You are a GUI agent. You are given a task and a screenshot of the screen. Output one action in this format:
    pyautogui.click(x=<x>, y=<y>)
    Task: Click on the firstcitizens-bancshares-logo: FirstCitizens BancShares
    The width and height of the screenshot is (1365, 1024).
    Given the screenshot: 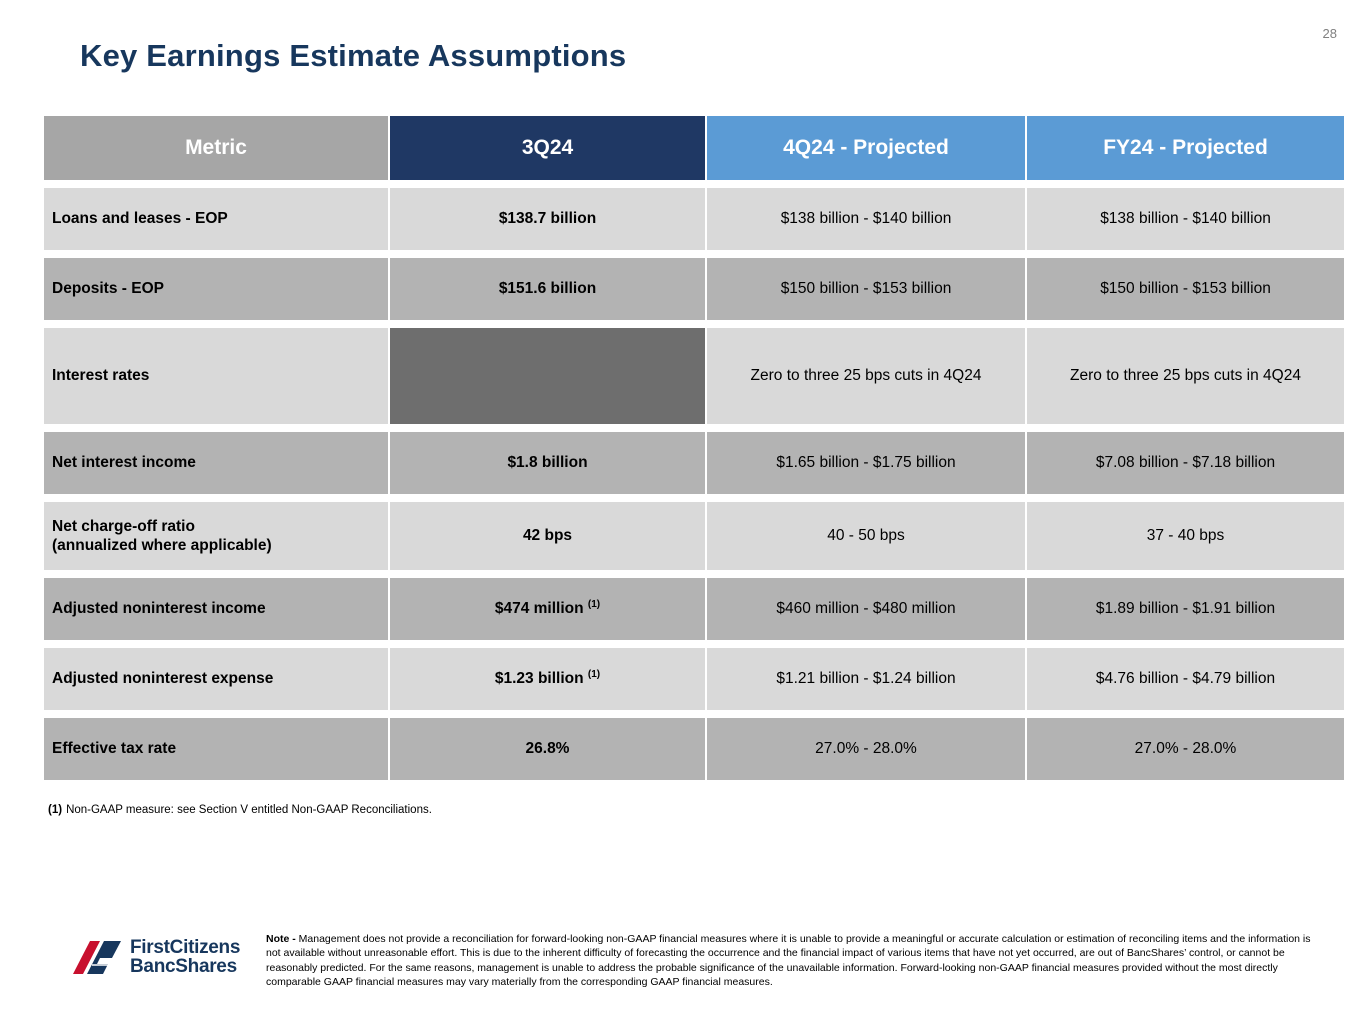 What is the action you would take?
    pyautogui.click(x=168, y=954)
    